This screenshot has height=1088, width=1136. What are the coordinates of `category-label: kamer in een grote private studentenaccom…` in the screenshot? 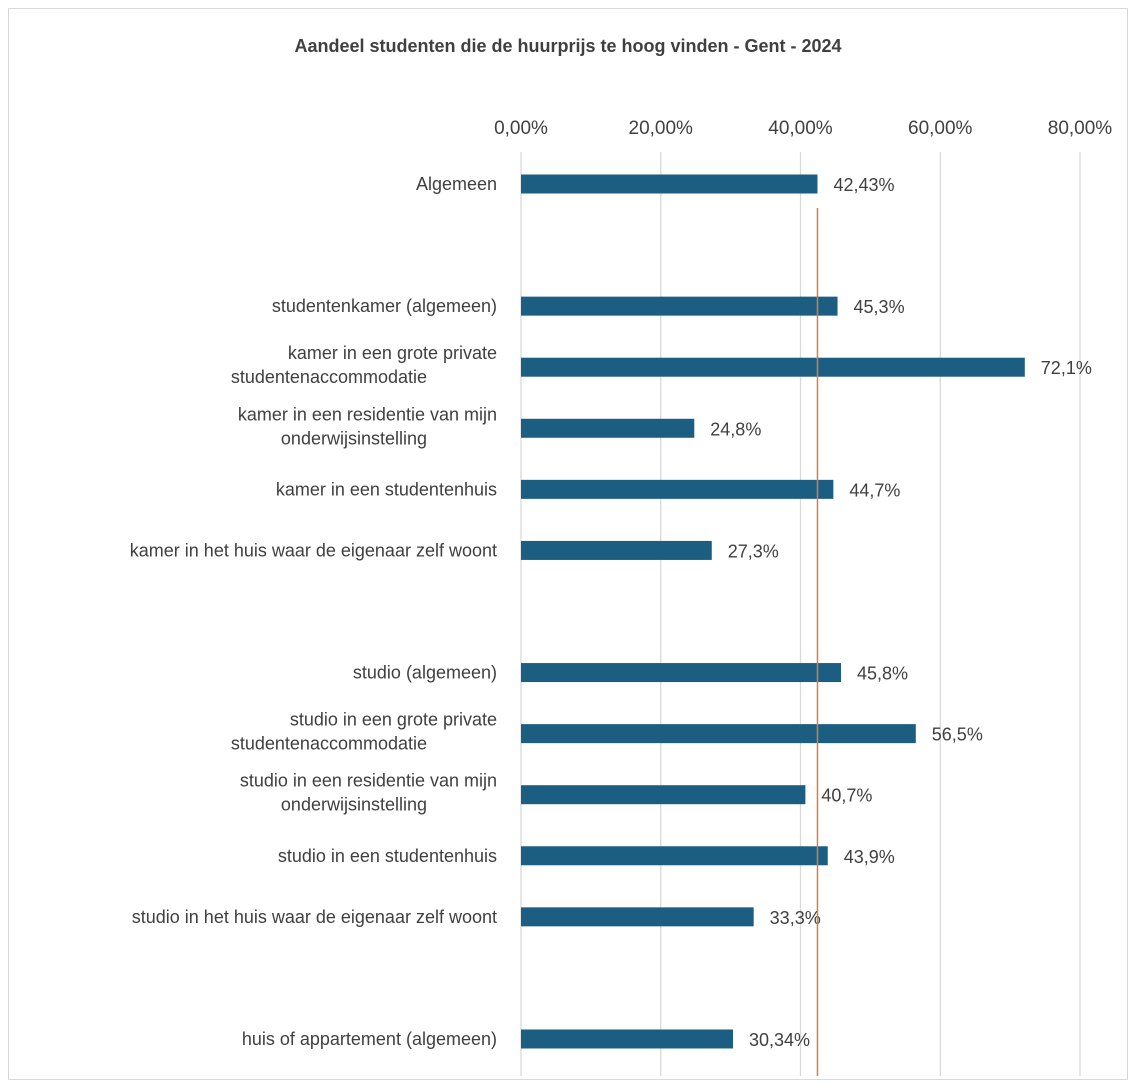 It's located at (364, 365).